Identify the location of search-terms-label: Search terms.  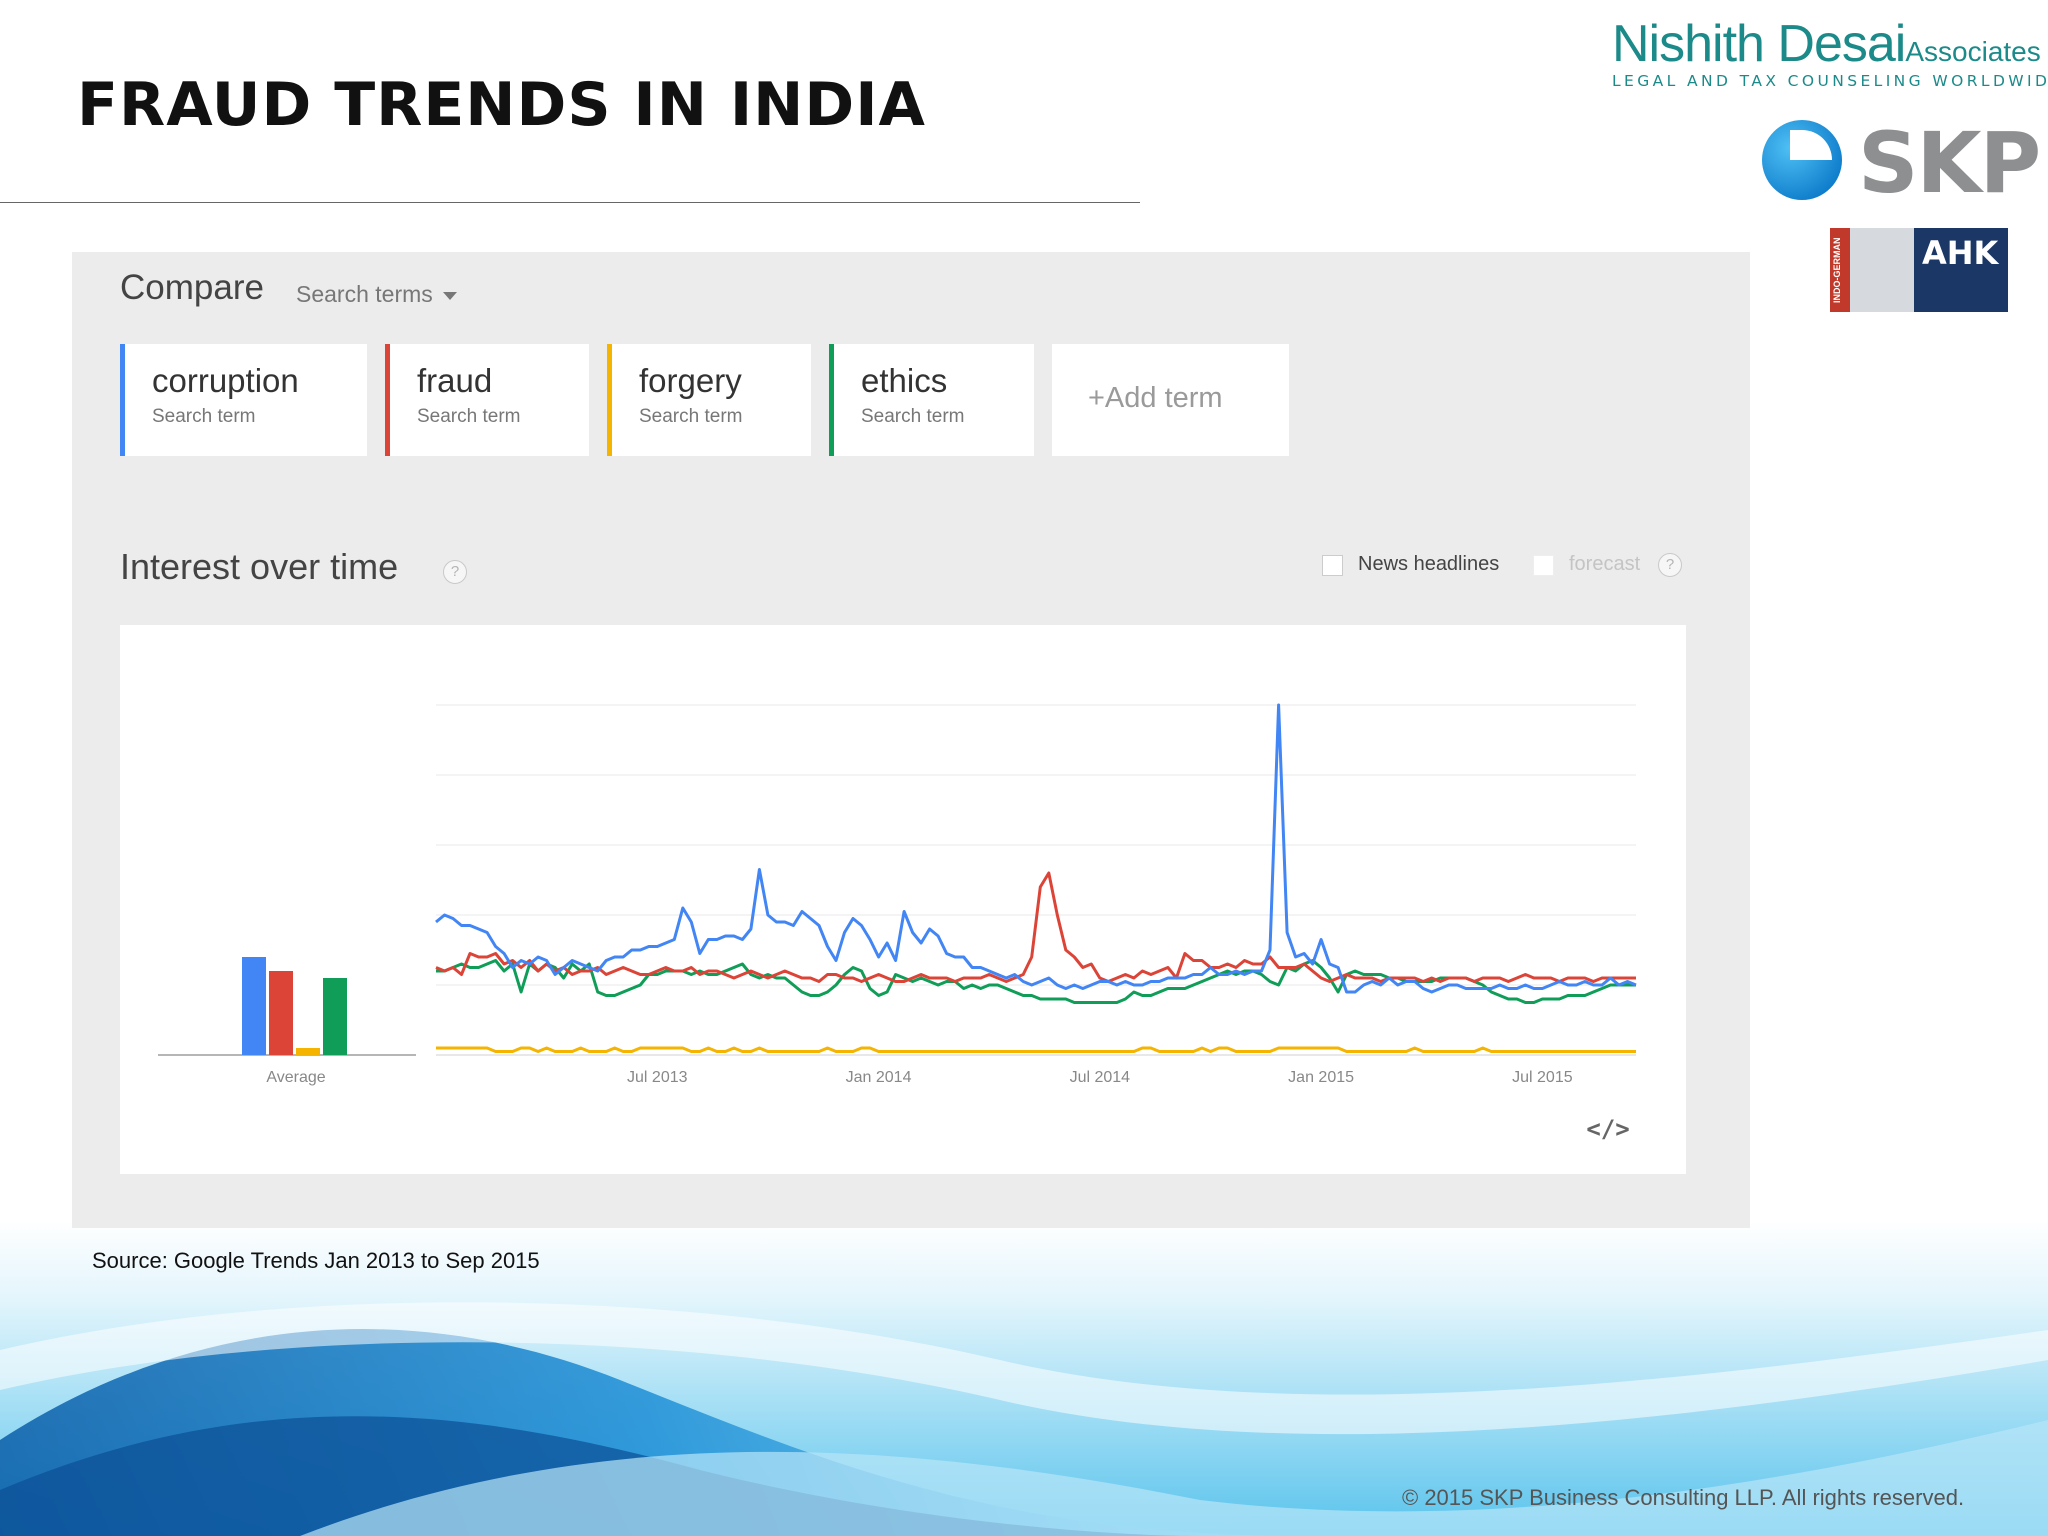
(364, 294).